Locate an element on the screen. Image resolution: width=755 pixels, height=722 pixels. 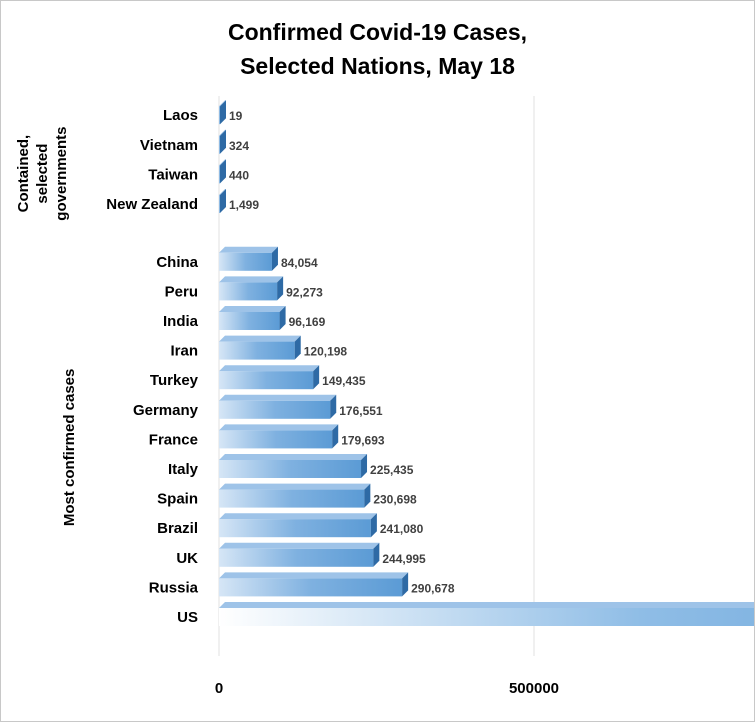
value-label: 92,273 is located at coordinates (304, 292).